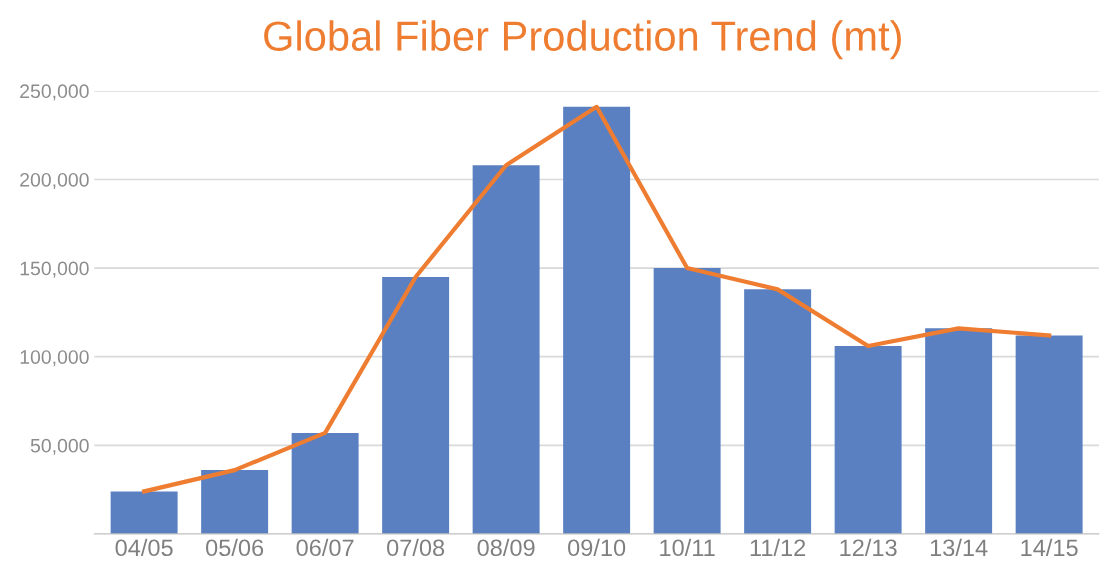 This screenshot has width=1110, height=568. What do you see at coordinates (54, 181) in the screenshot?
I see `y-tick-label: 200,000` at bounding box center [54, 181].